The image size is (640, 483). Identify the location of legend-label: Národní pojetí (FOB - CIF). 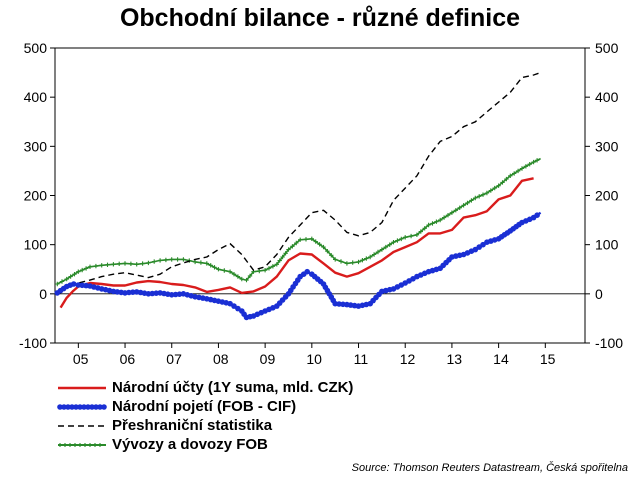
(204, 406).